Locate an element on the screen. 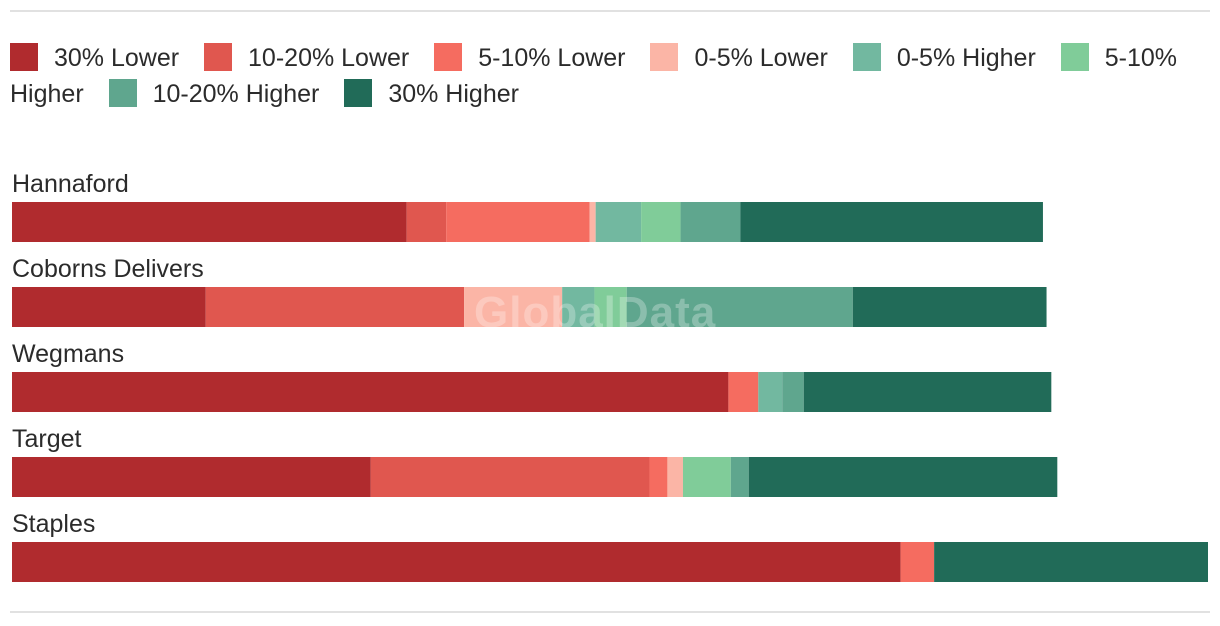 The height and width of the screenshot is (626, 1220). row-label: Target is located at coordinates (47, 439).